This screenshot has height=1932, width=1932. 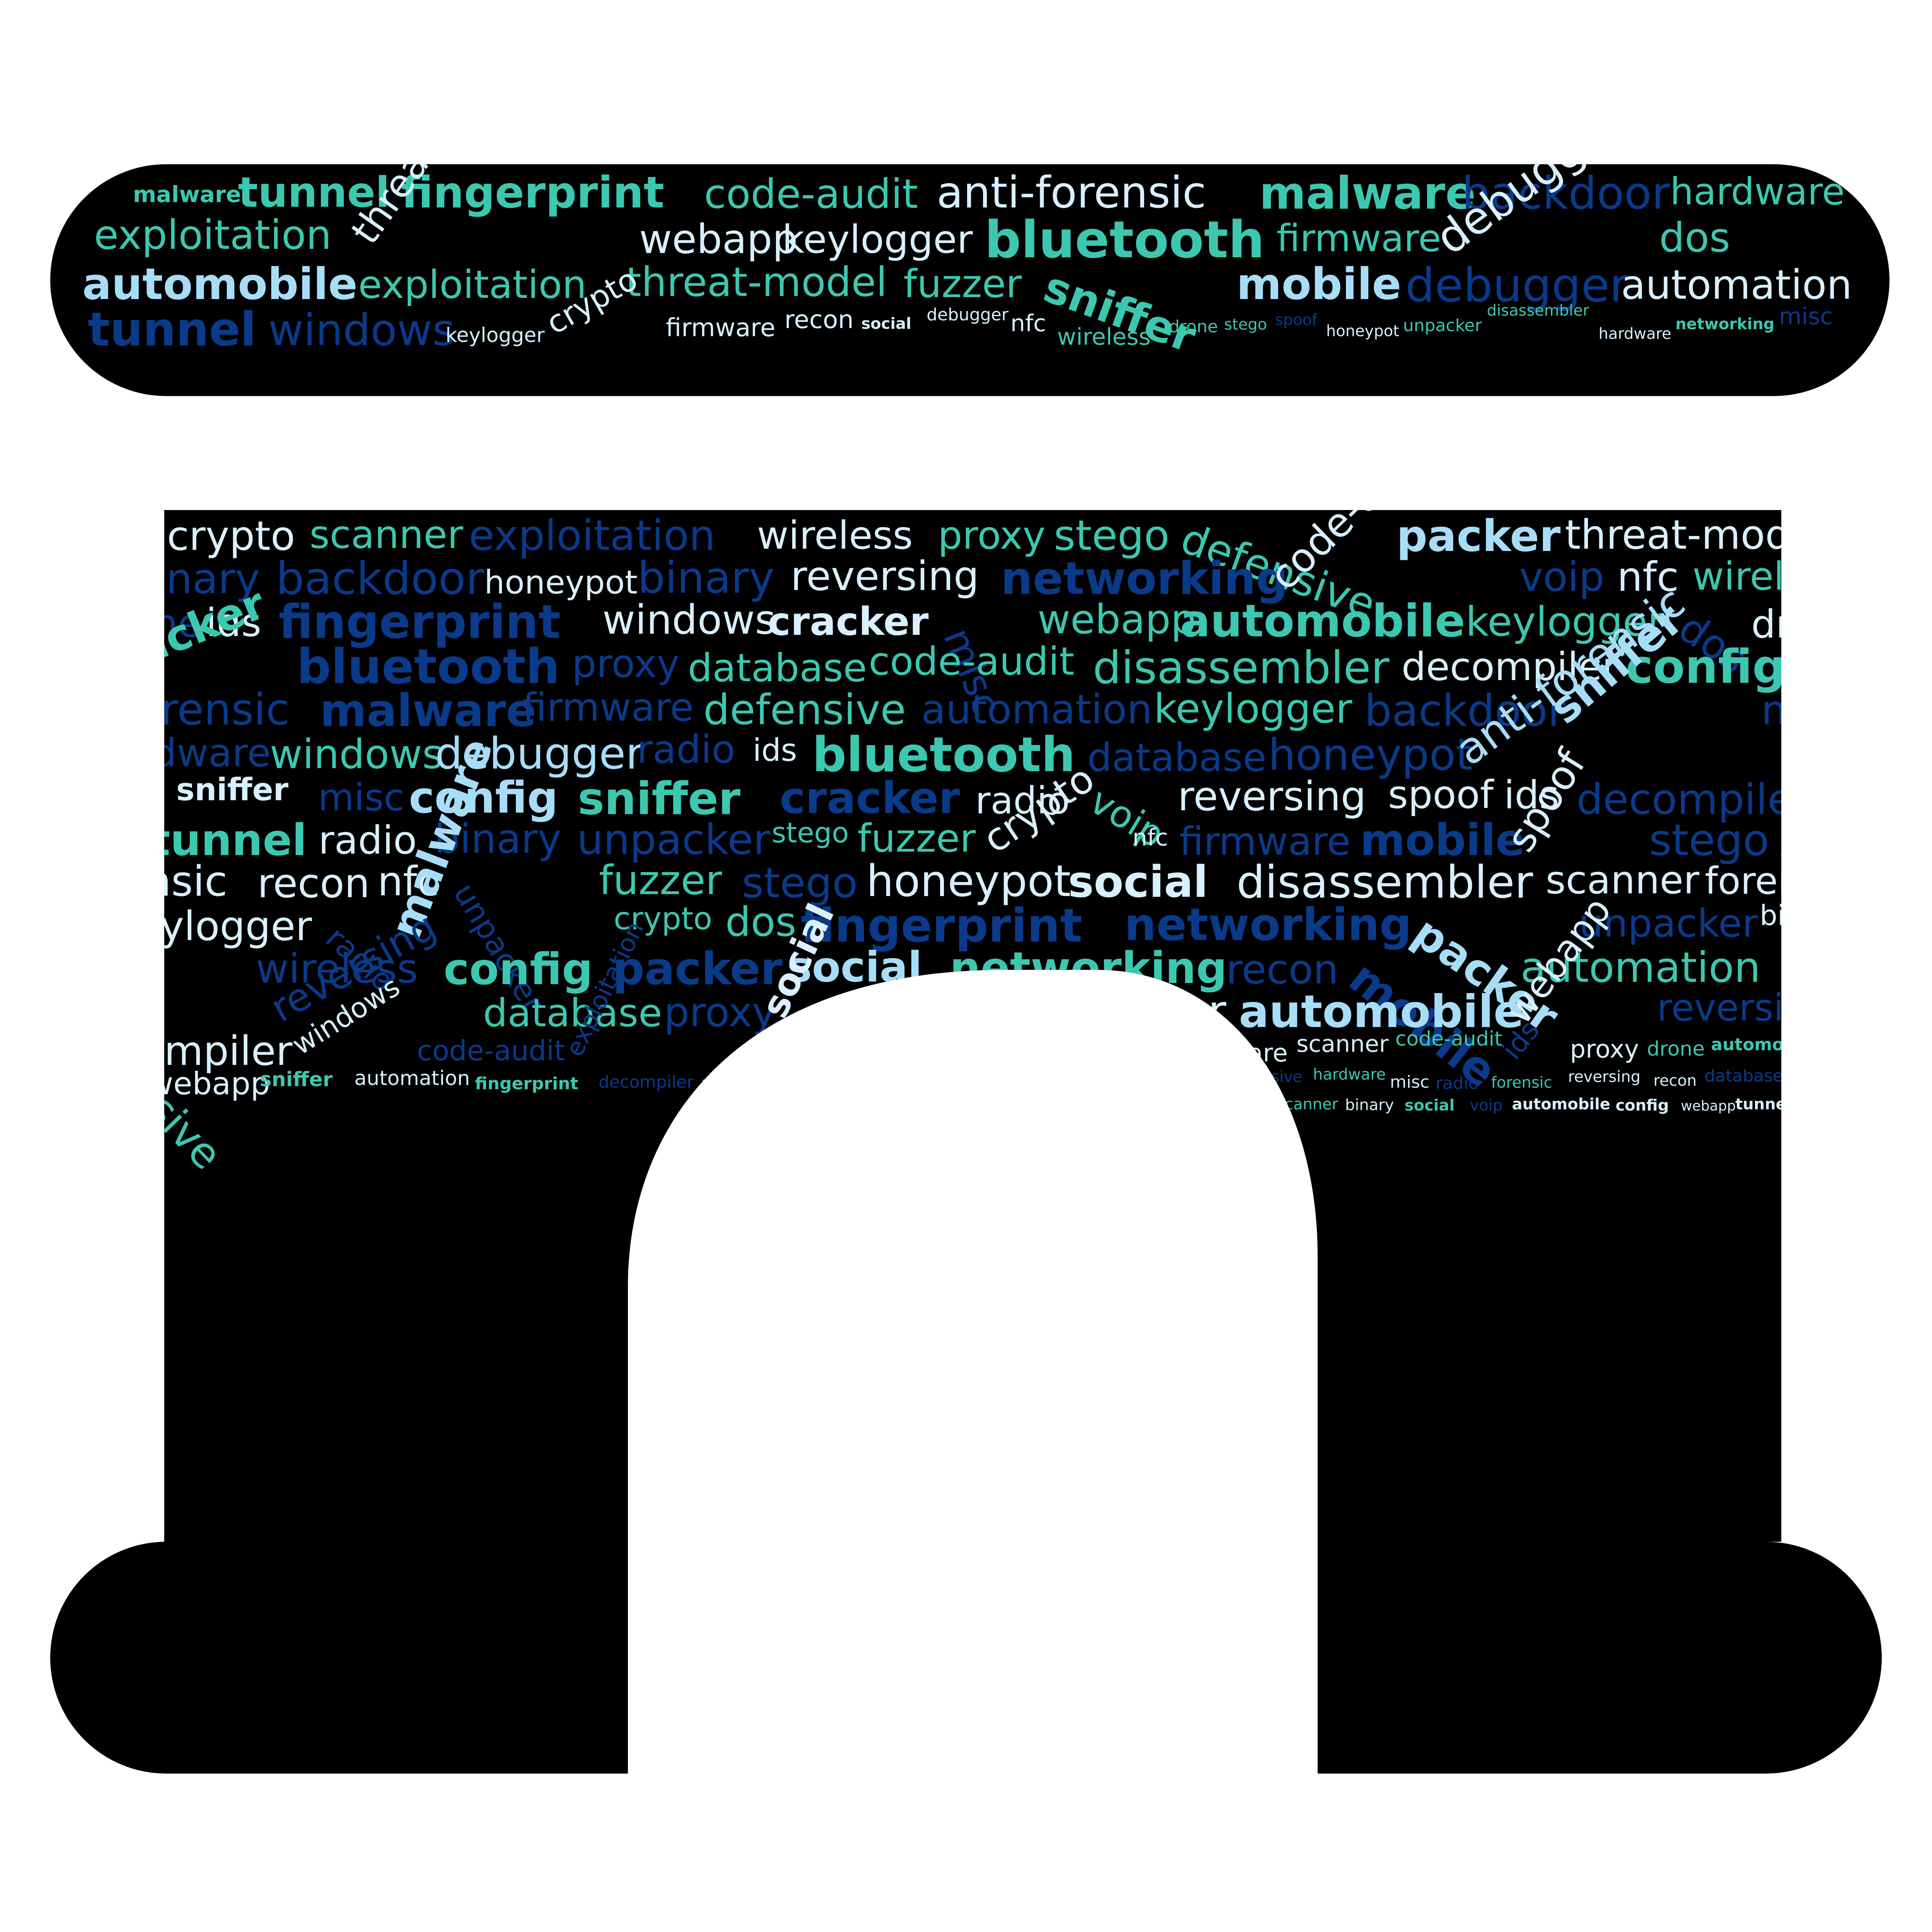 What do you see at coordinates (1116, 620) in the screenshot?
I see `arch-word: webapp` at bounding box center [1116, 620].